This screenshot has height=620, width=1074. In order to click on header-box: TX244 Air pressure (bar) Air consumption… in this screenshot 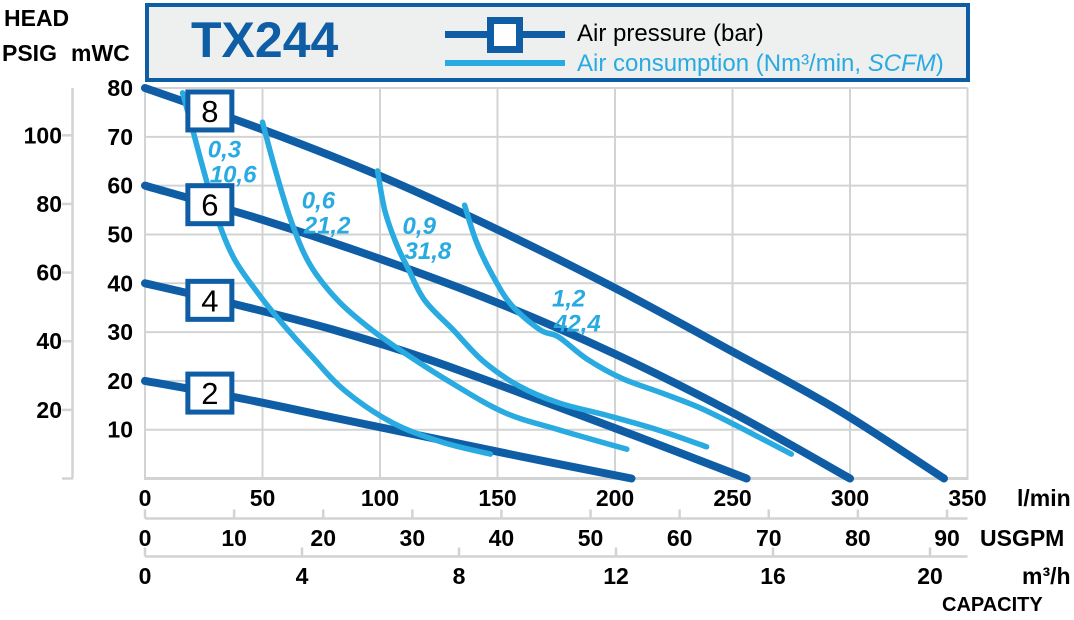, I will do `click(557, 42)`.